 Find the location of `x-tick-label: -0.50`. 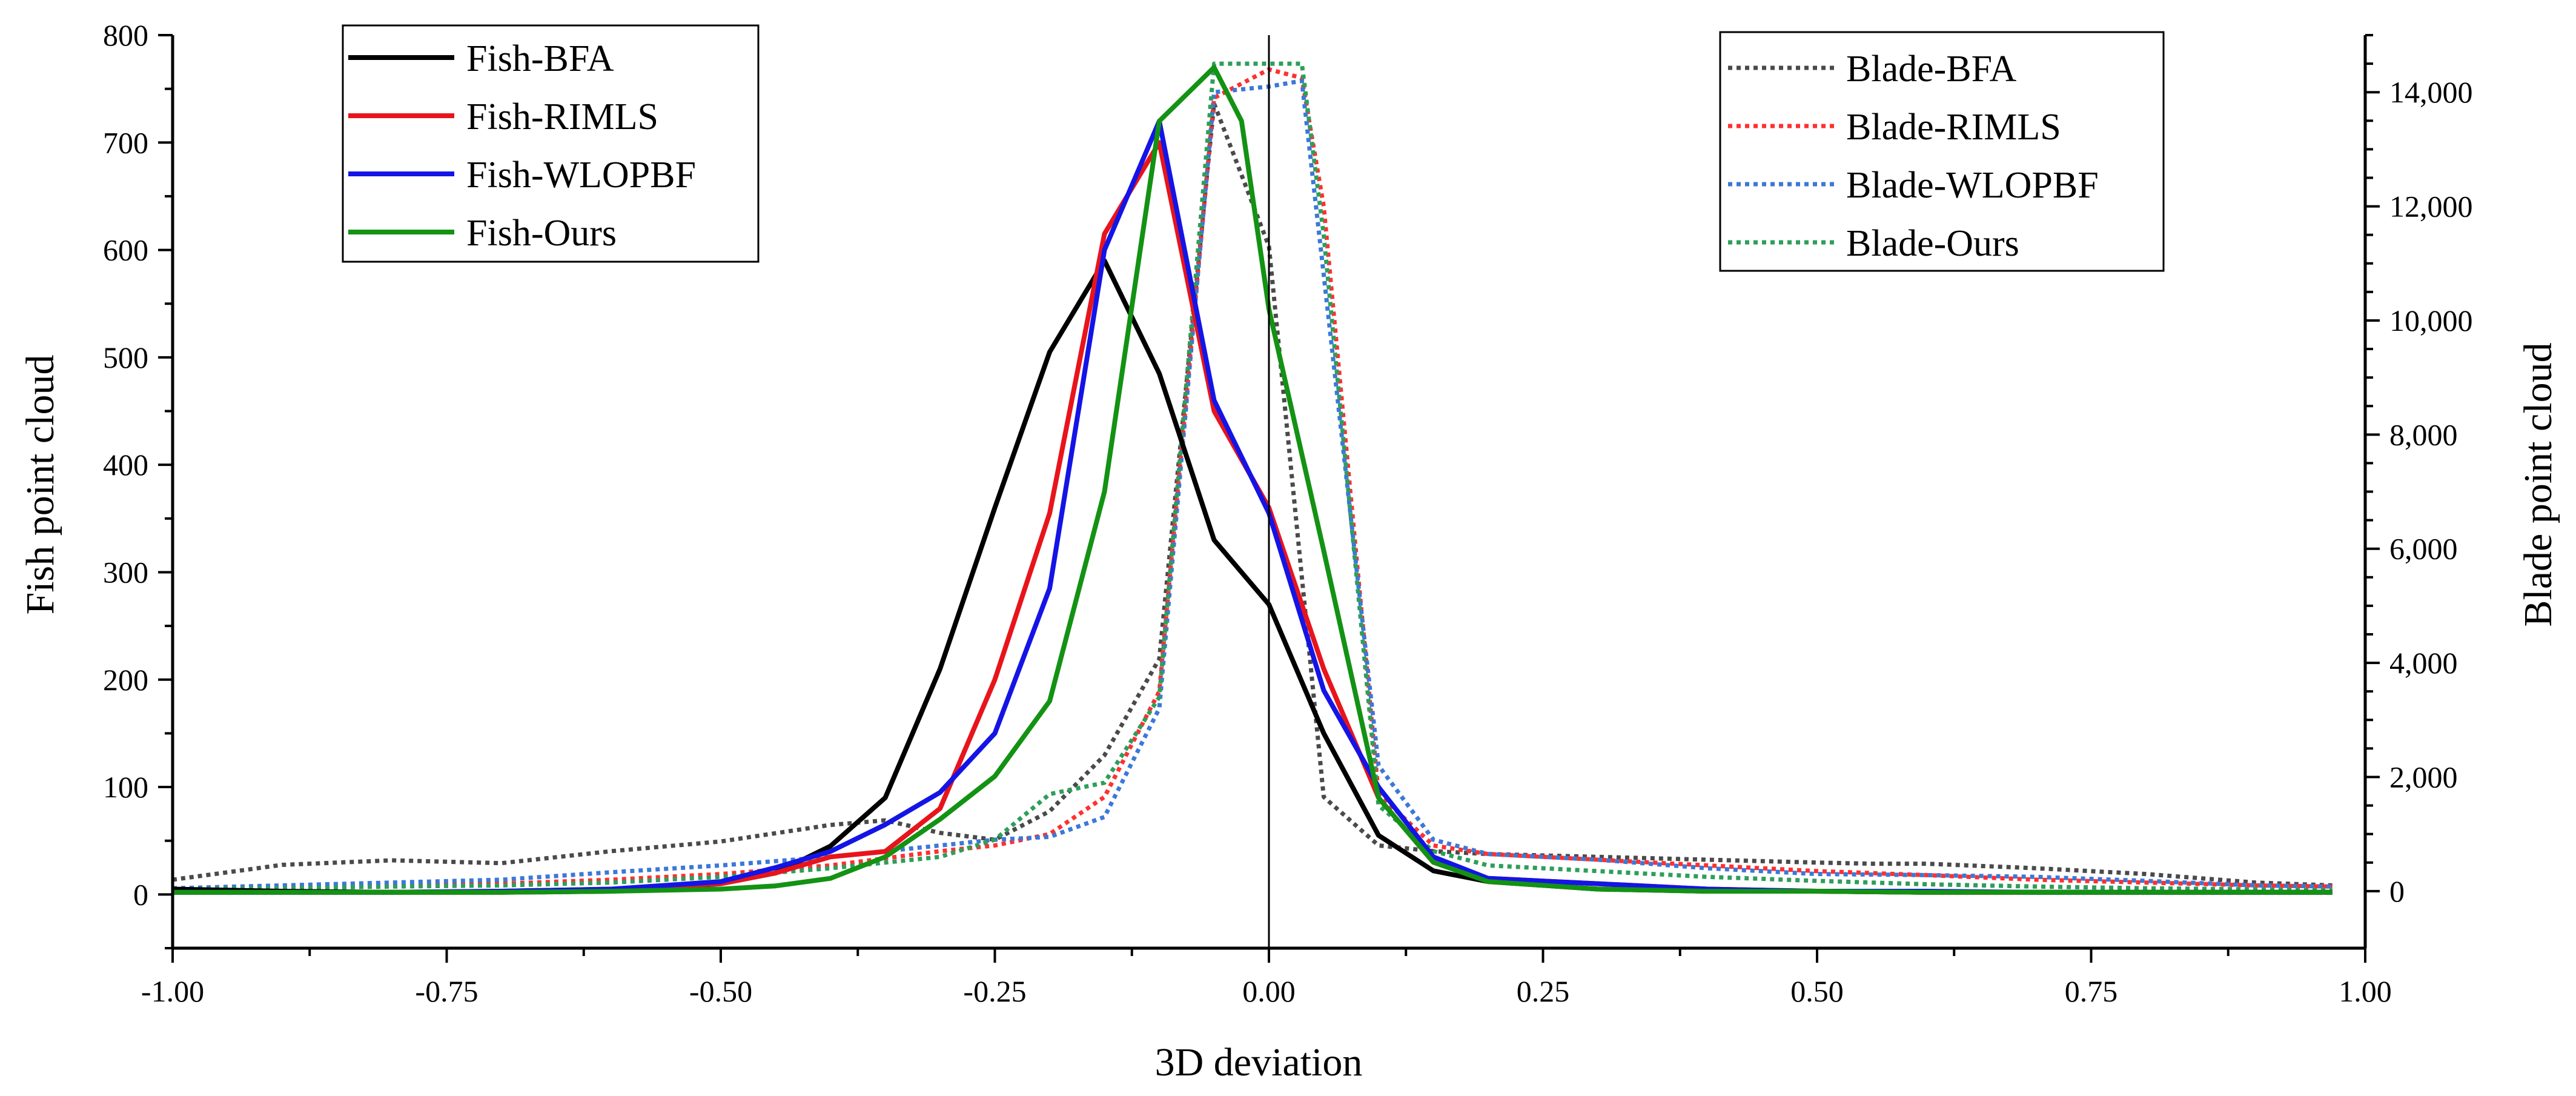

x-tick-label: -0.50 is located at coordinates (720, 991).